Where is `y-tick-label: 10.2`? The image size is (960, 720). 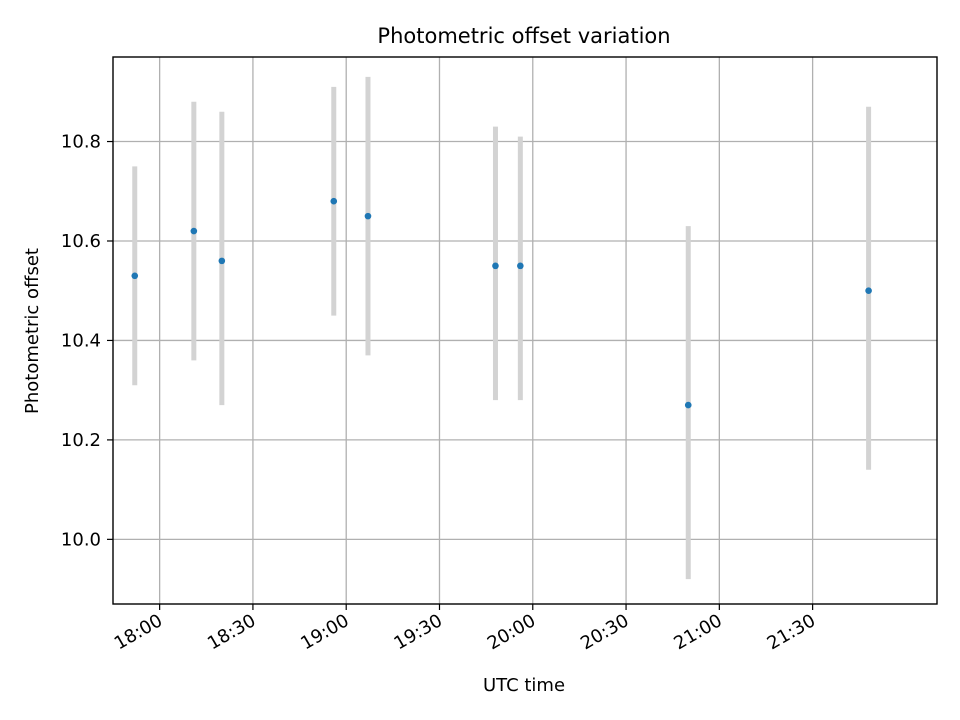
y-tick-label: 10.2 is located at coordinates (81, 440).